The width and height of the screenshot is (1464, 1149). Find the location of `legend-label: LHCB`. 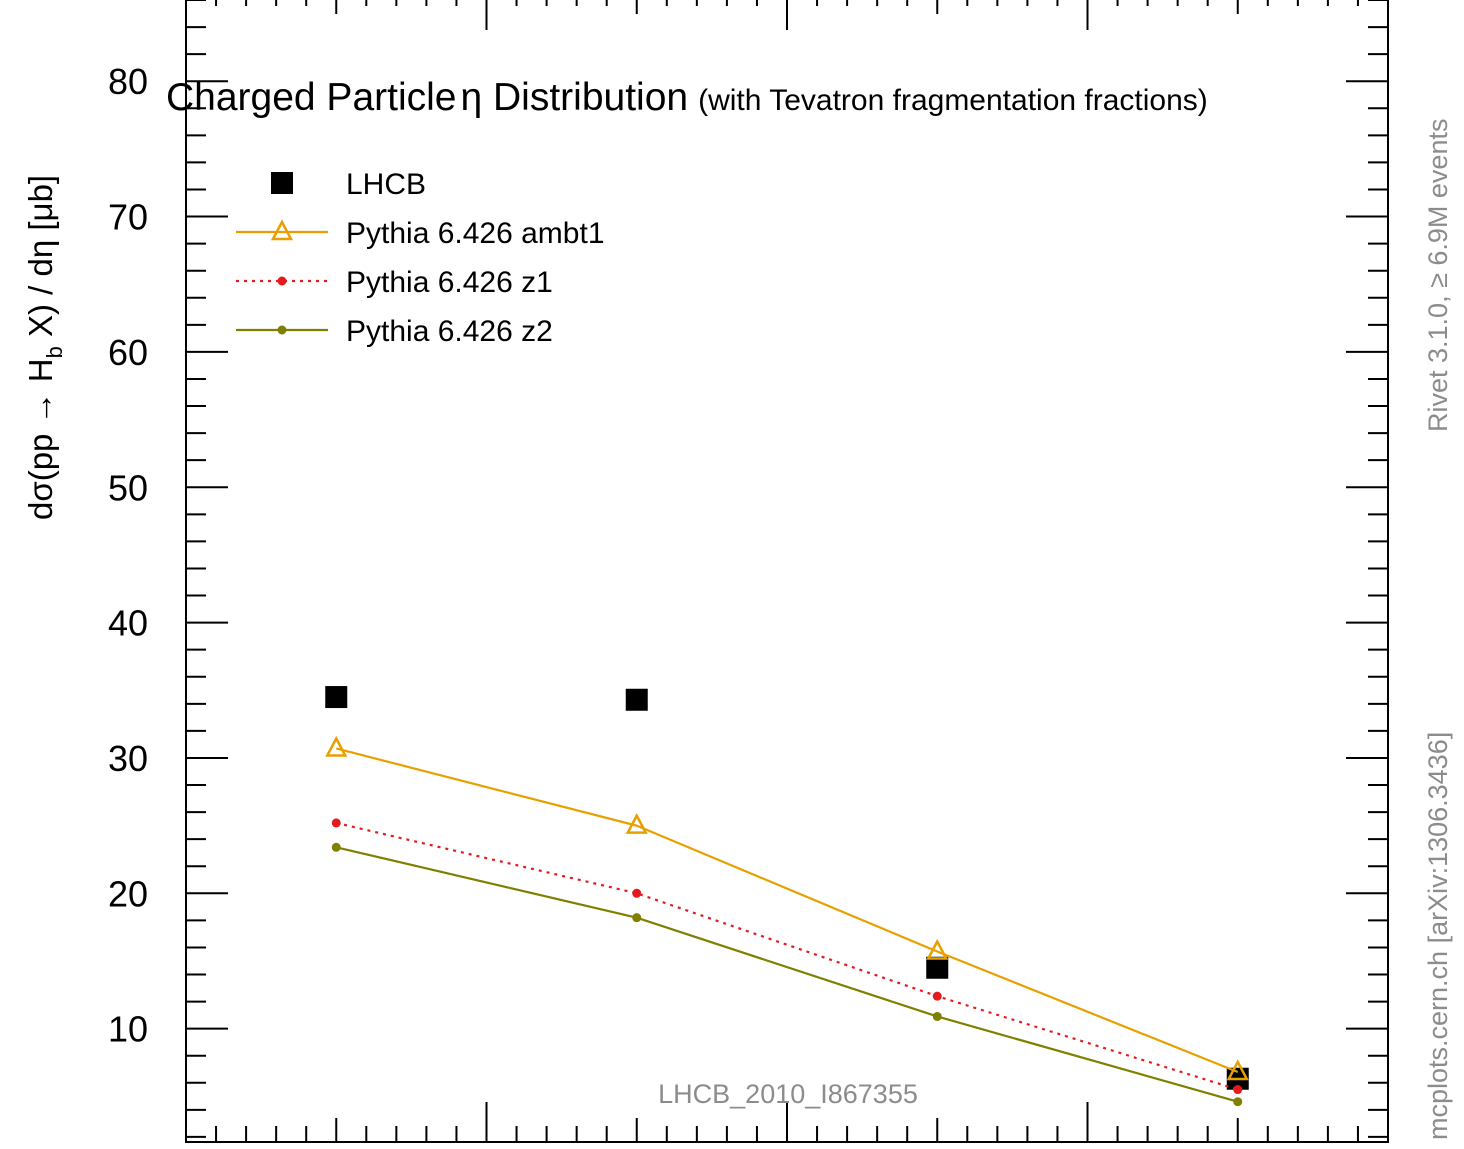

legend-label: LHCB is located at coordinates (386, 184).